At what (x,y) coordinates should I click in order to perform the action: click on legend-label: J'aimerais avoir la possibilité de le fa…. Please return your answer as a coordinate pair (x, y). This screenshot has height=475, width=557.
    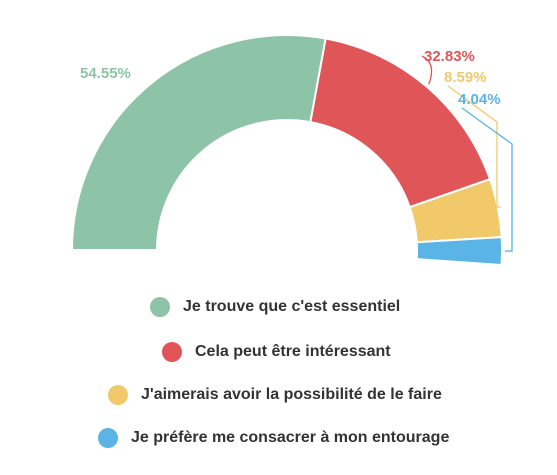
    Looking at the image, I should click on (291, 394).